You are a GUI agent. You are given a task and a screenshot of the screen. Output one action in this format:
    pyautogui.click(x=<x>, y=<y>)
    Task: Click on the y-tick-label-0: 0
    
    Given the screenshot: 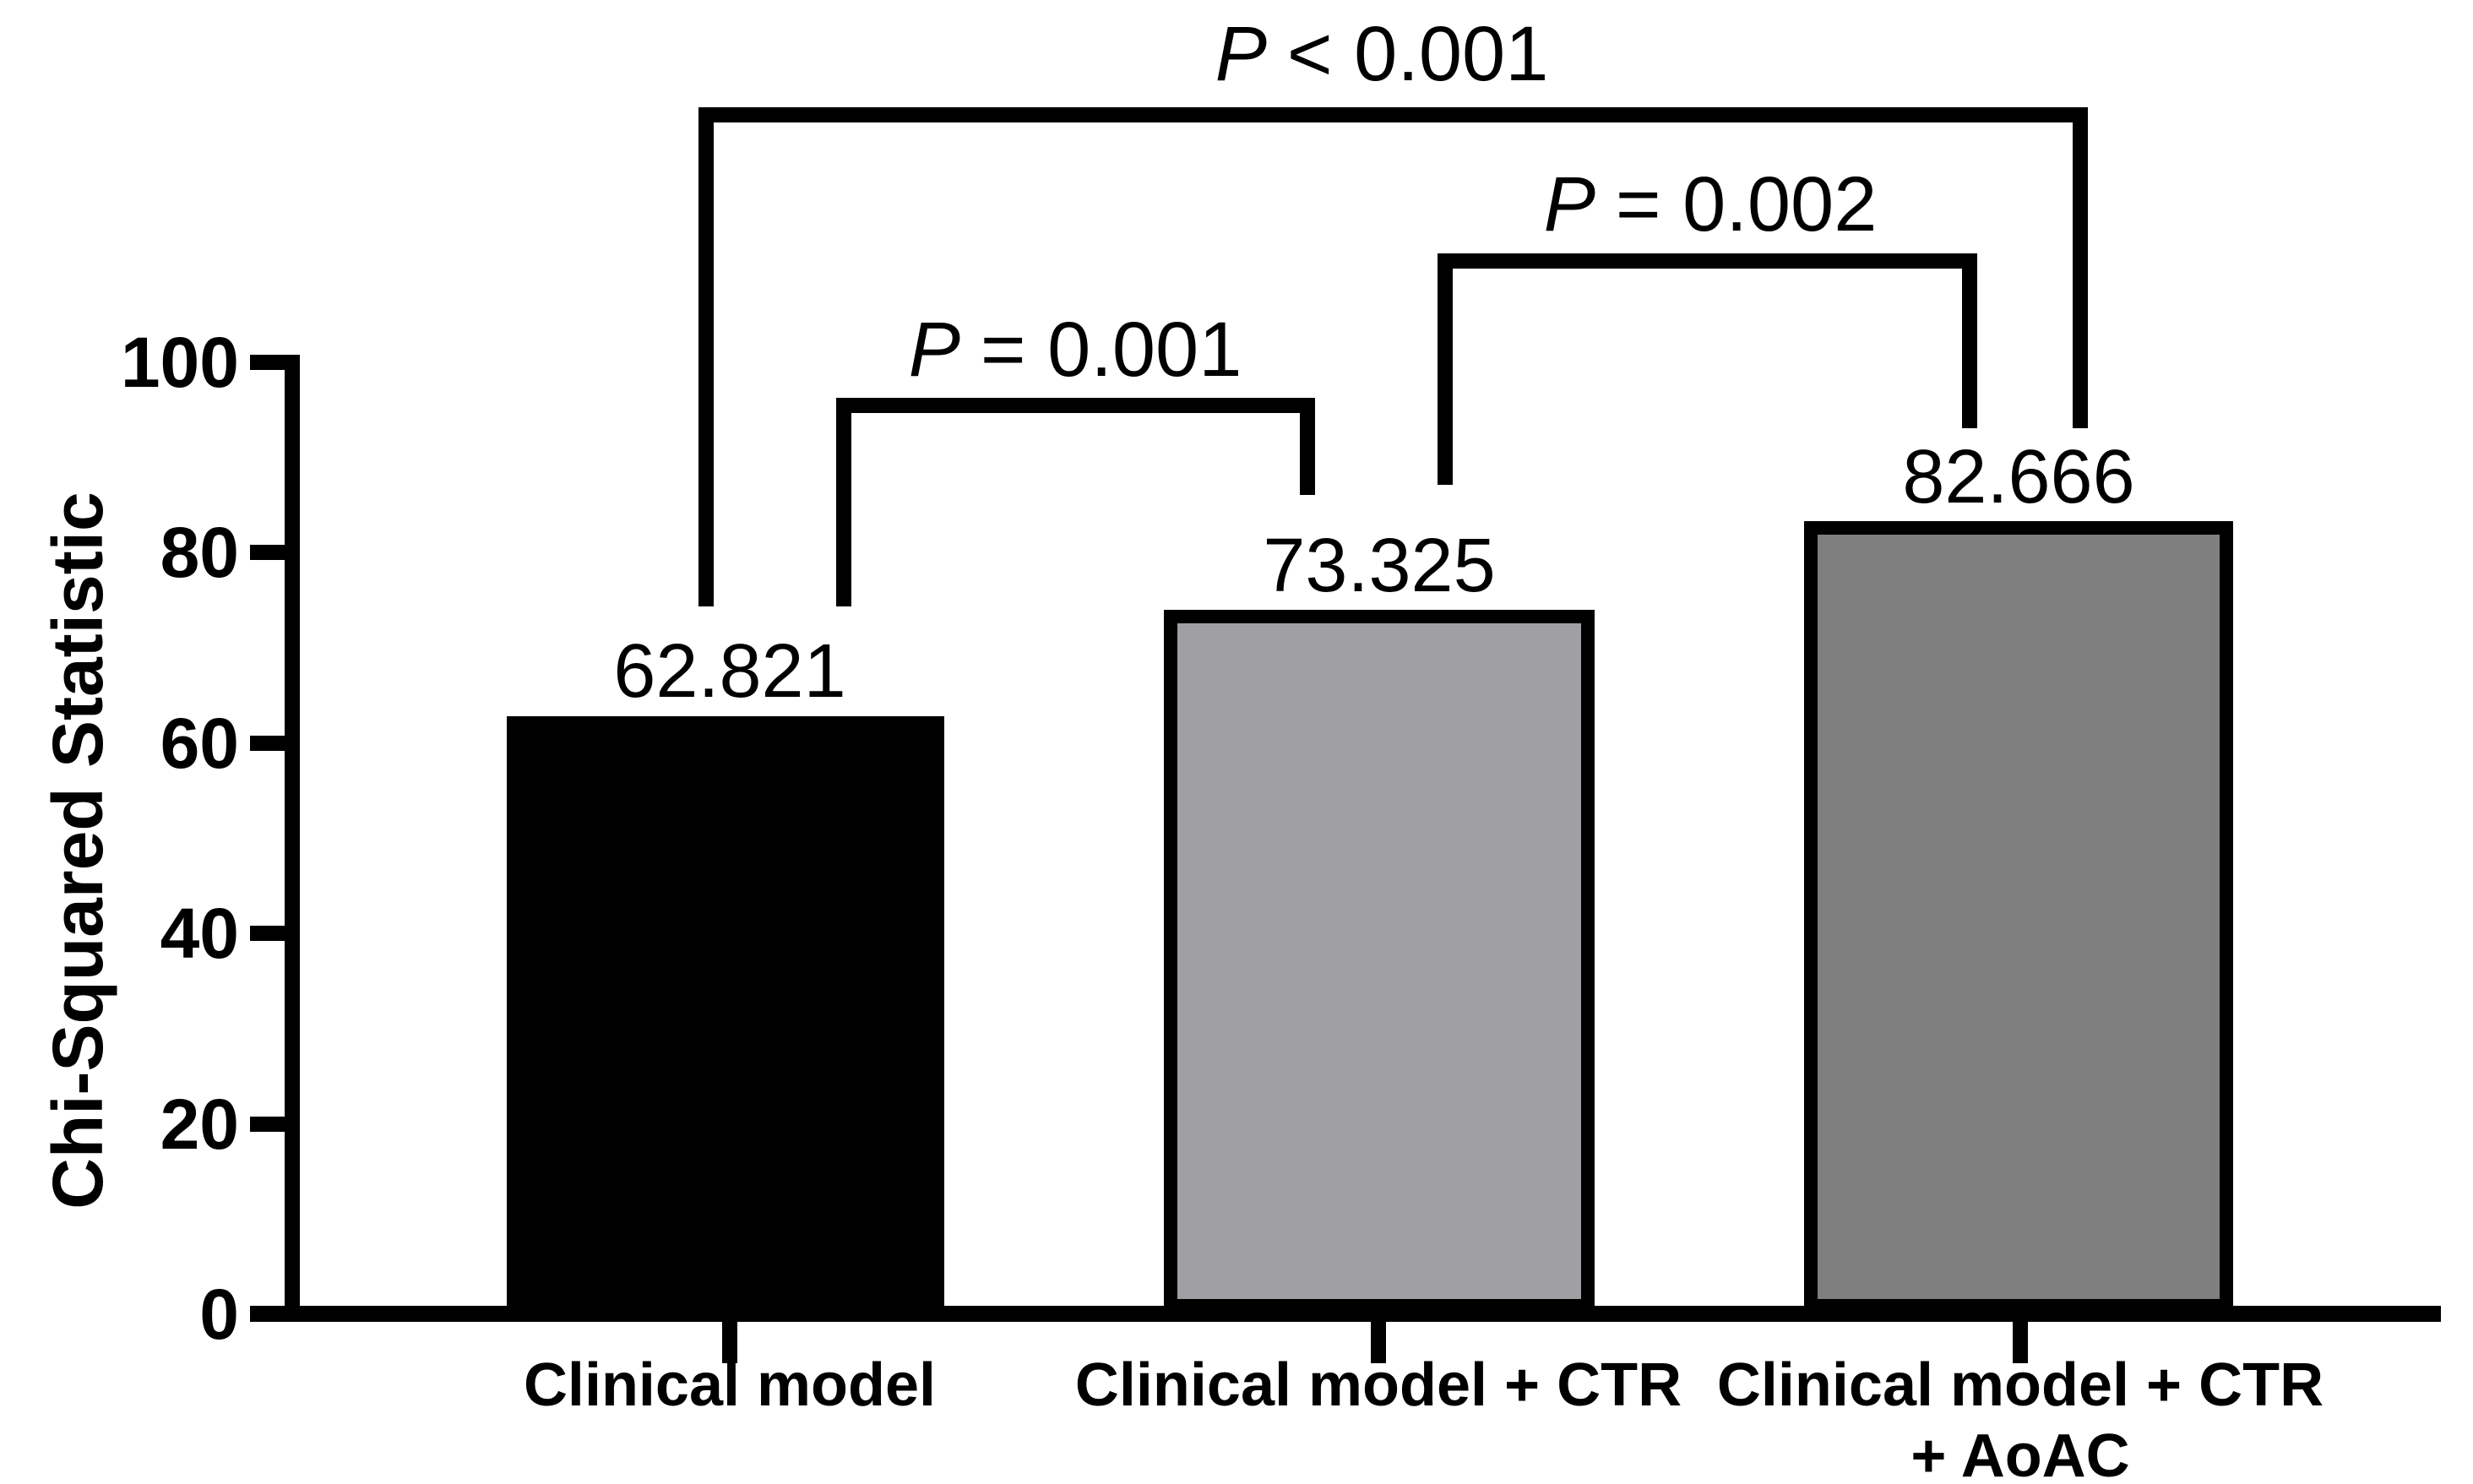 What is the action you would take?
    pyautogui.click(x=219, y=1314)
    